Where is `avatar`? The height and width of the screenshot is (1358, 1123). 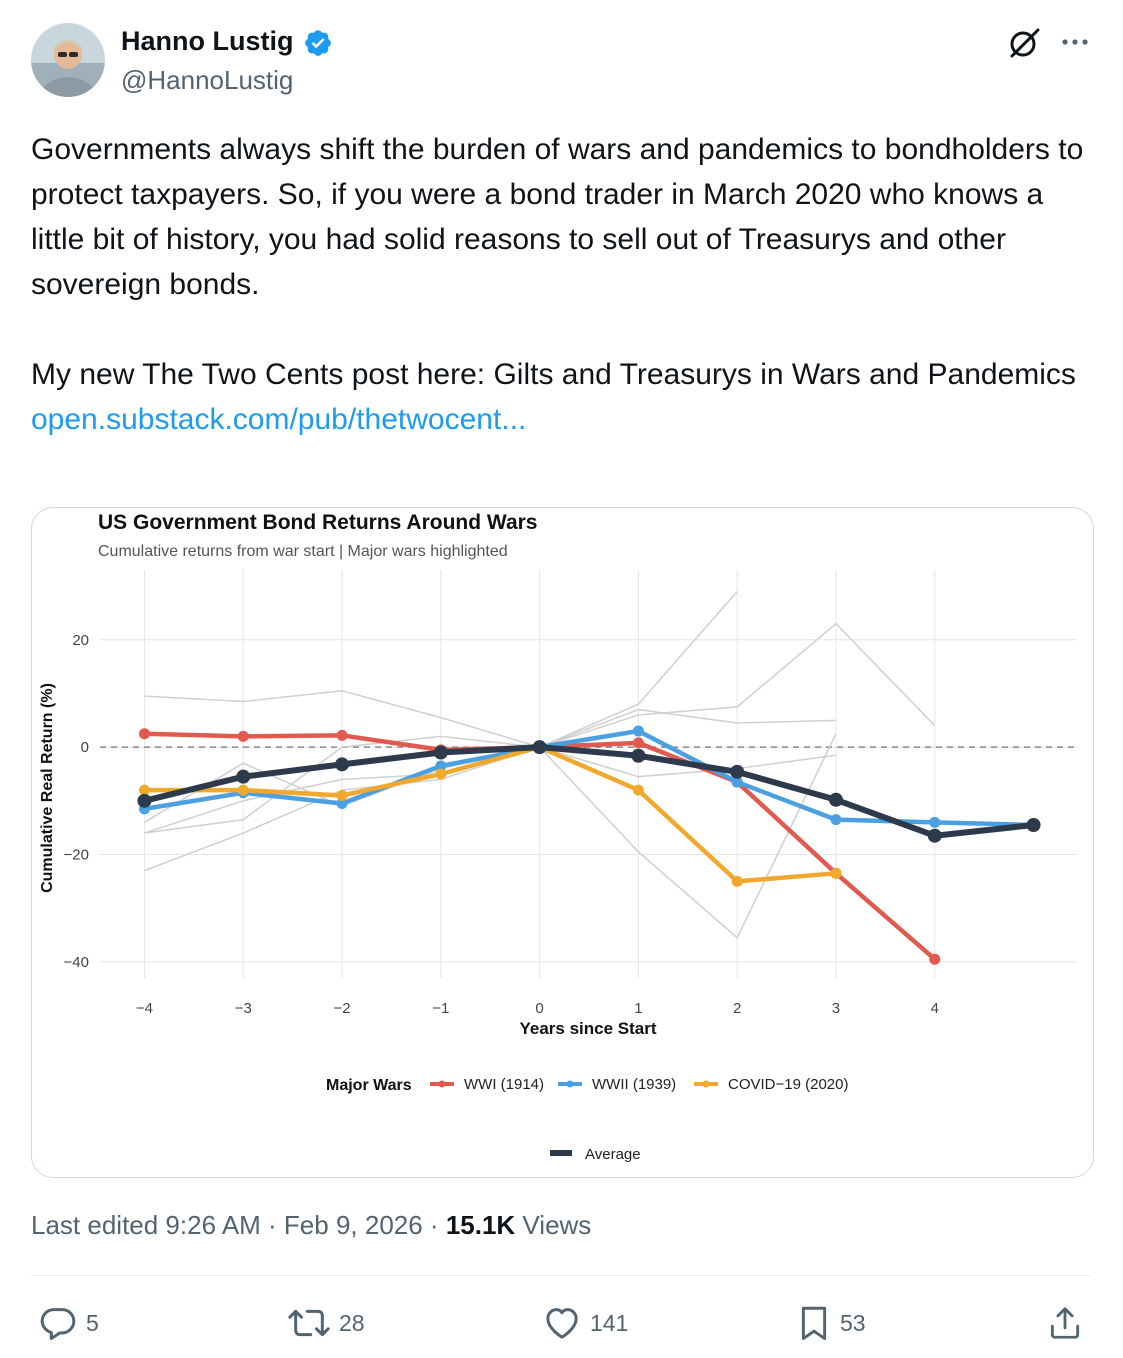 avatar is located at coordinates (68, 60).